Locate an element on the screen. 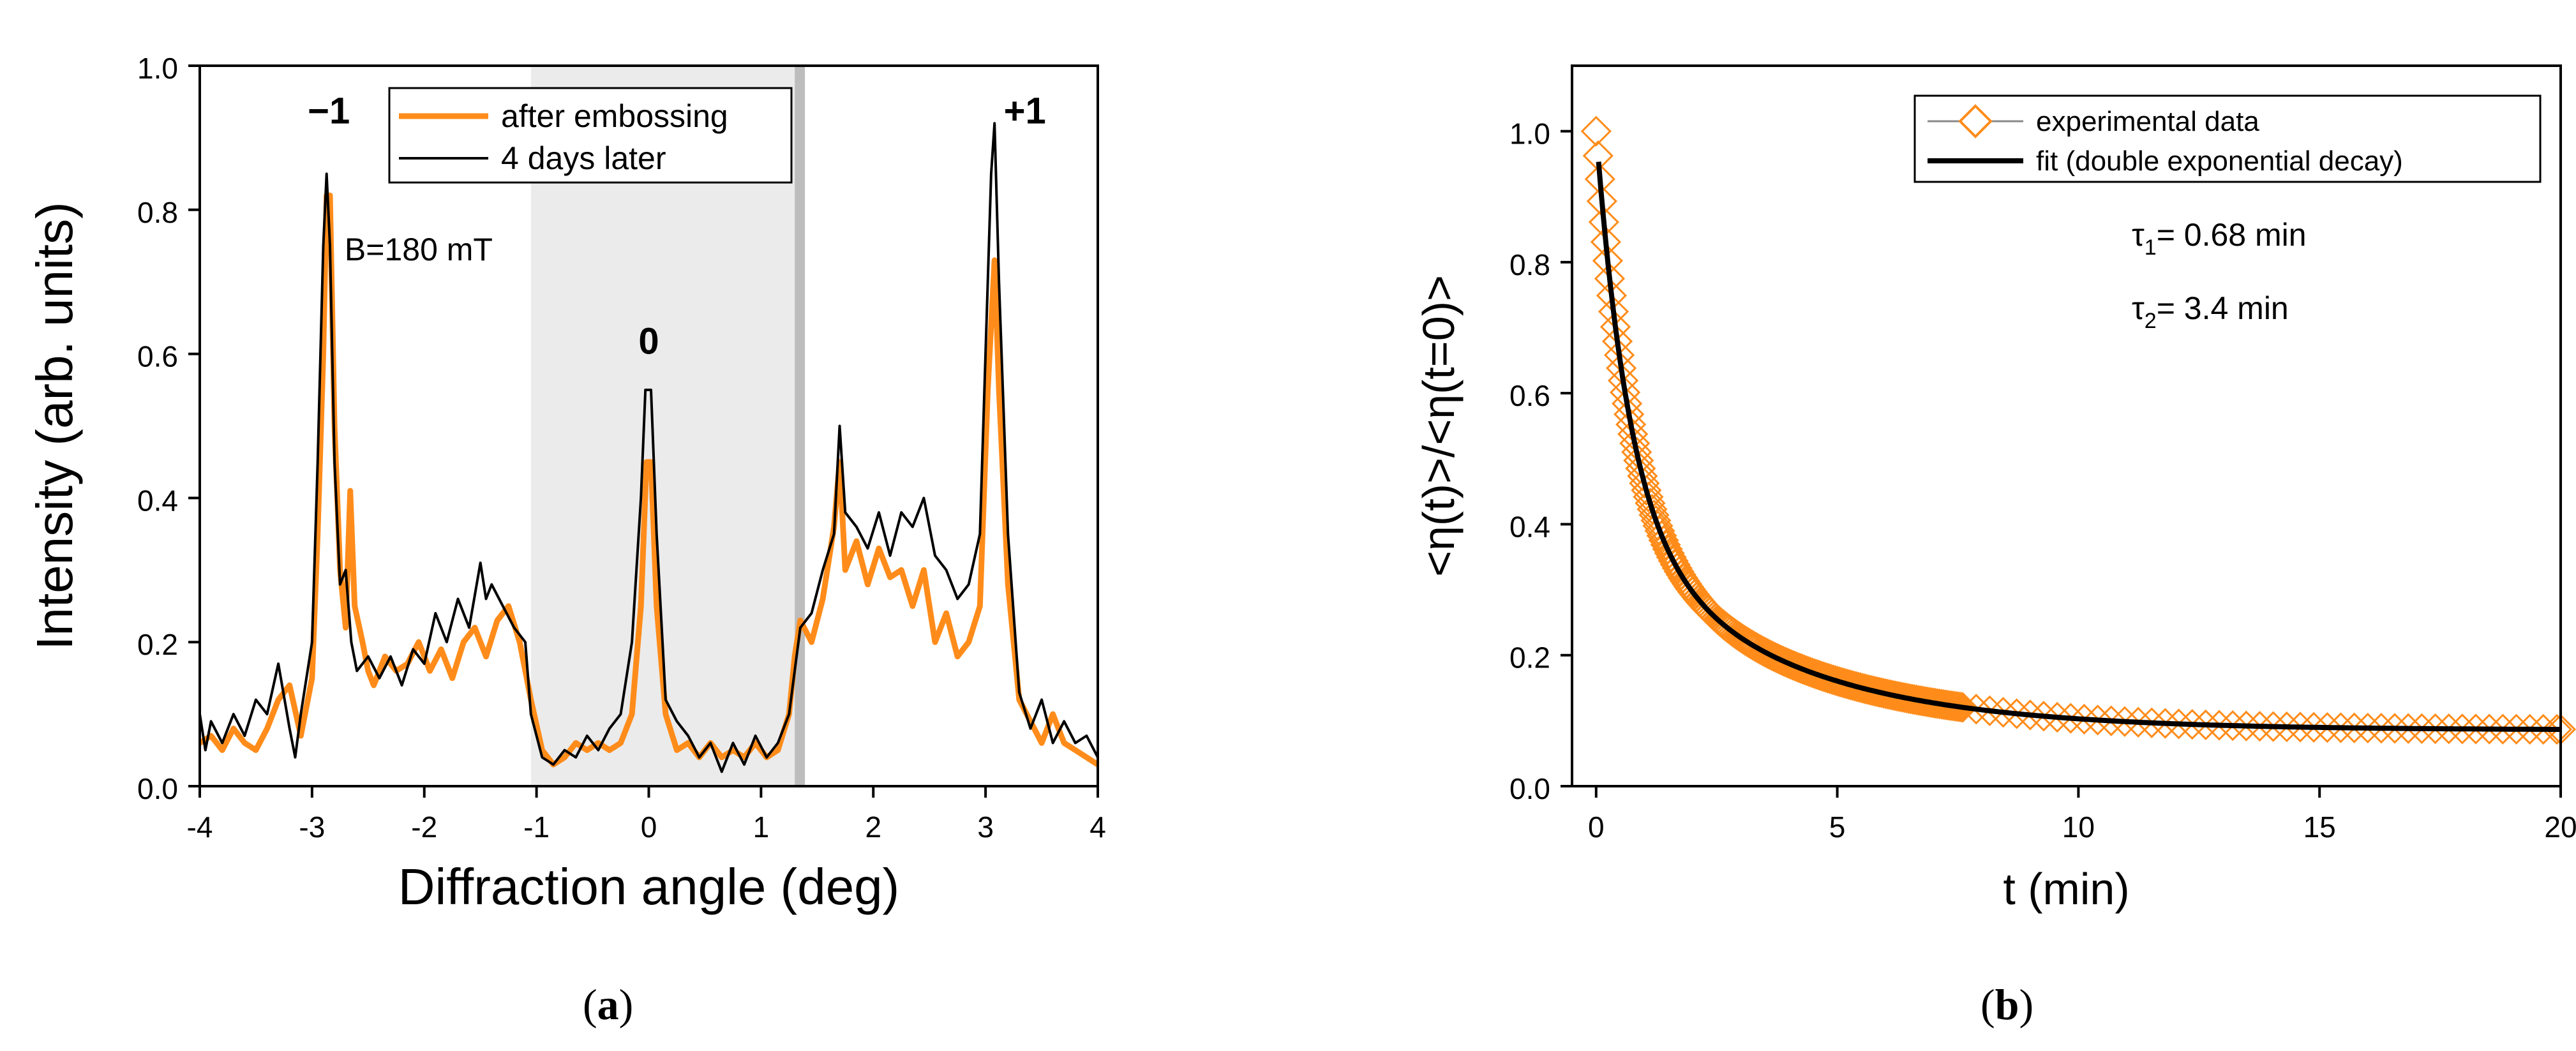 The width and height of the screenshot is (2576, 1051). x-tick-label: 5 is located at coordinates (1837, 827).